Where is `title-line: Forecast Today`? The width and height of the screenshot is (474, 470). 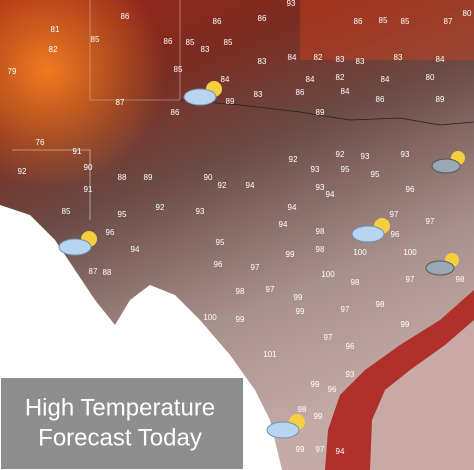
title-line: Forecast Today is located at coordinates (120, 437).